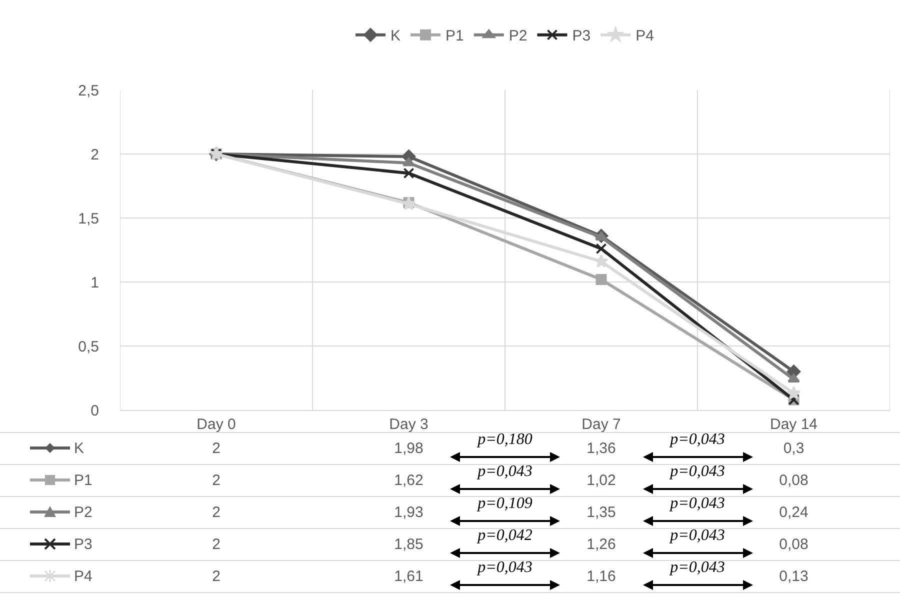  I want to click on data-label: 0,24, so click(793, 512).